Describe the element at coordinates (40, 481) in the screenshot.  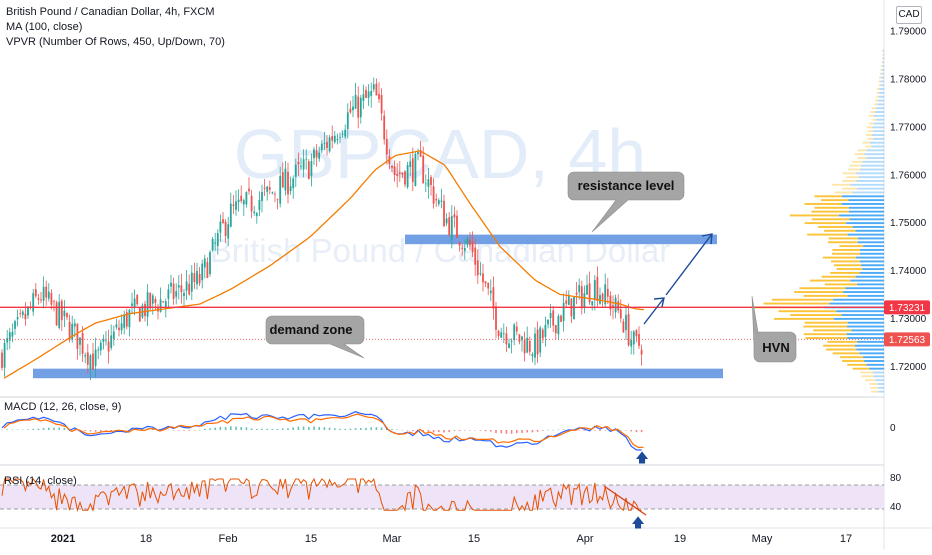
I see `rsi-legend: RSI (14, close)` at that location.